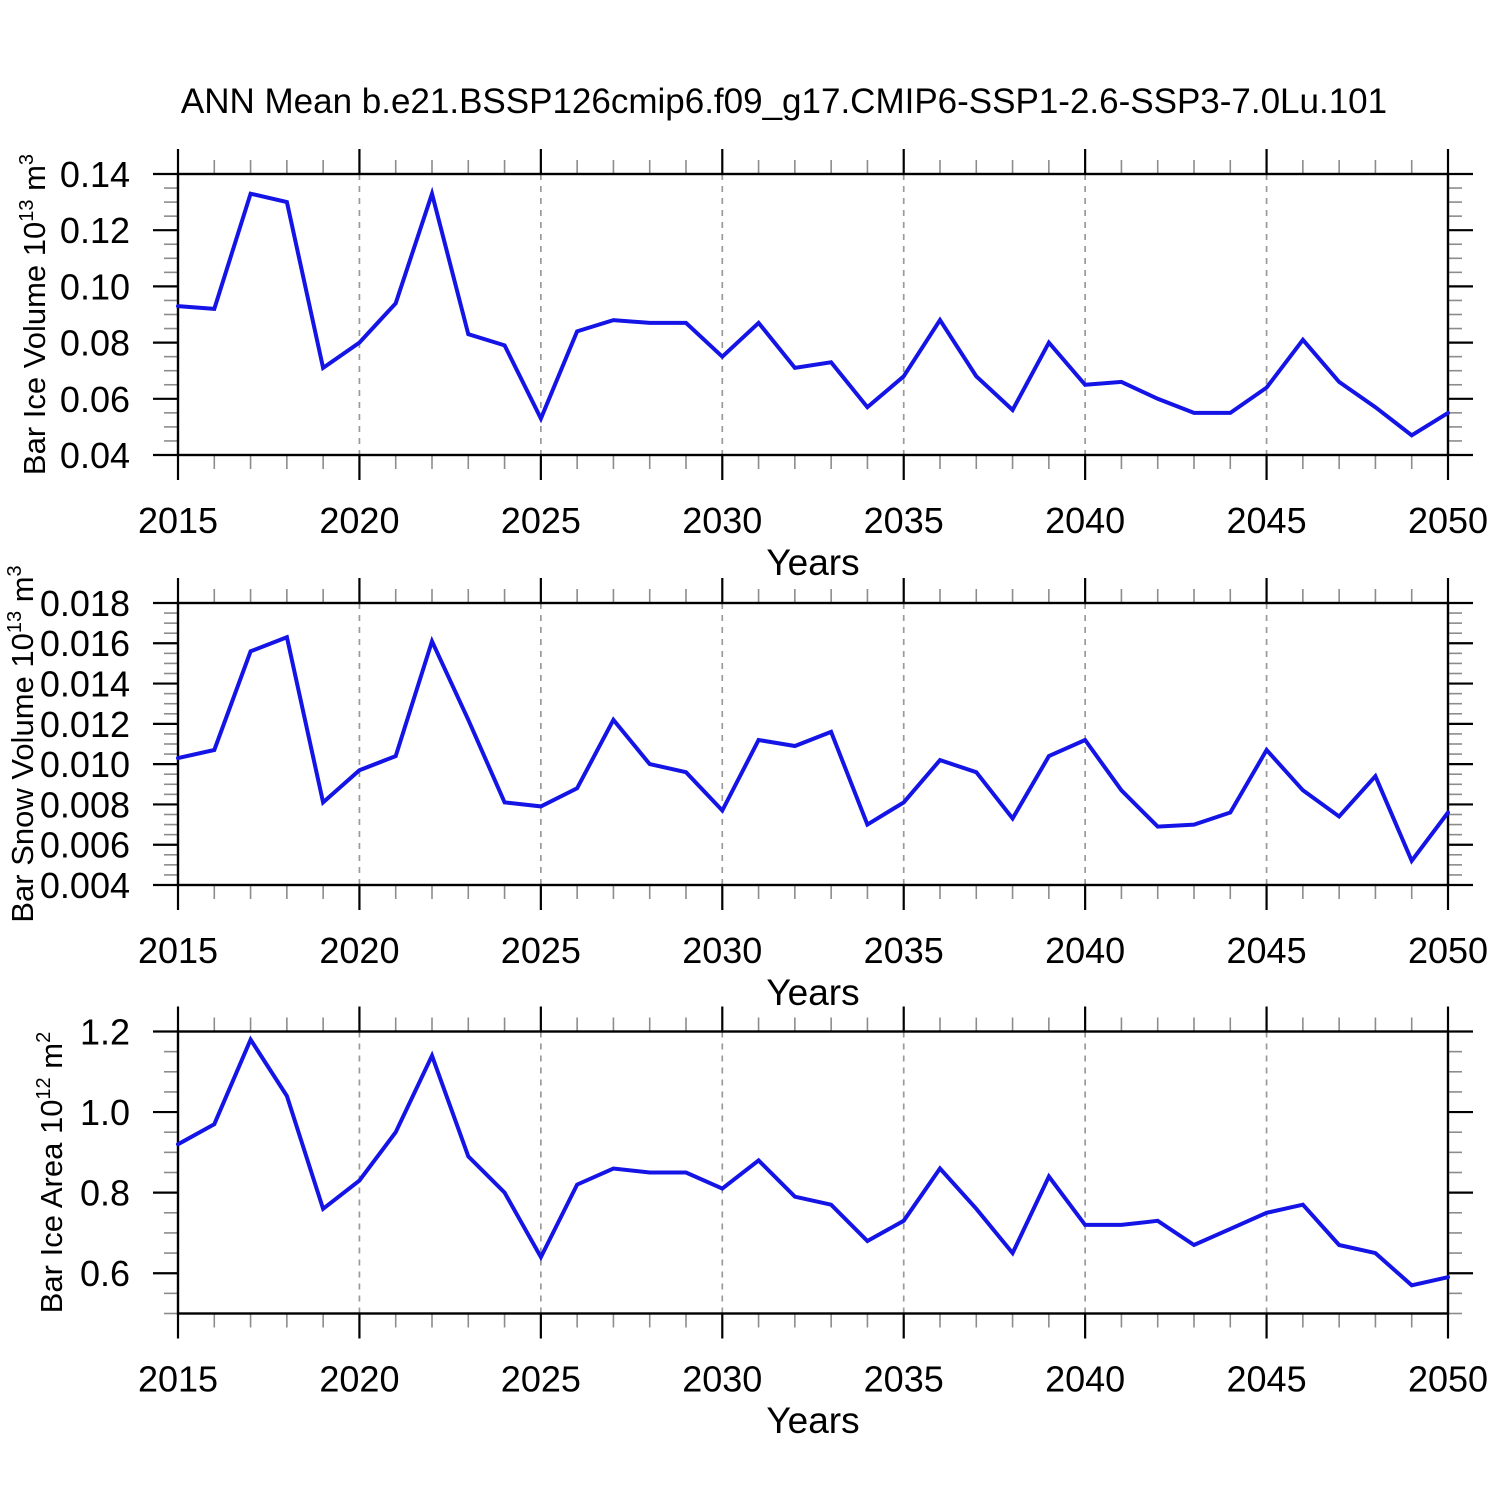 This screenshot has height=1500, width=1500. Describe the element at coordinates (44, 1037) in the screenshot. I see `y-axis-title-part: 2` at that location.